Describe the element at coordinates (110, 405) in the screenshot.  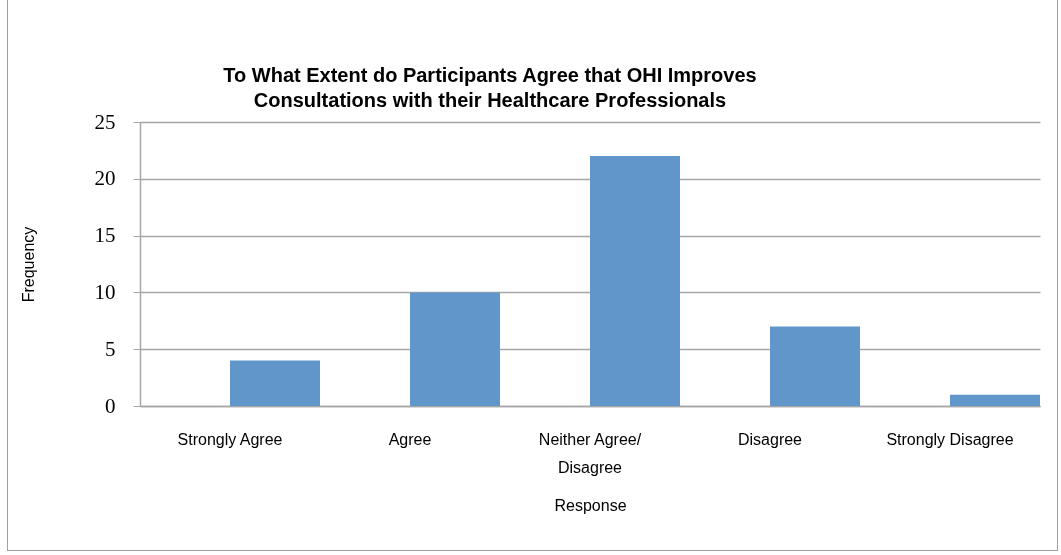
I see `y-tick-label: 0` at that location.